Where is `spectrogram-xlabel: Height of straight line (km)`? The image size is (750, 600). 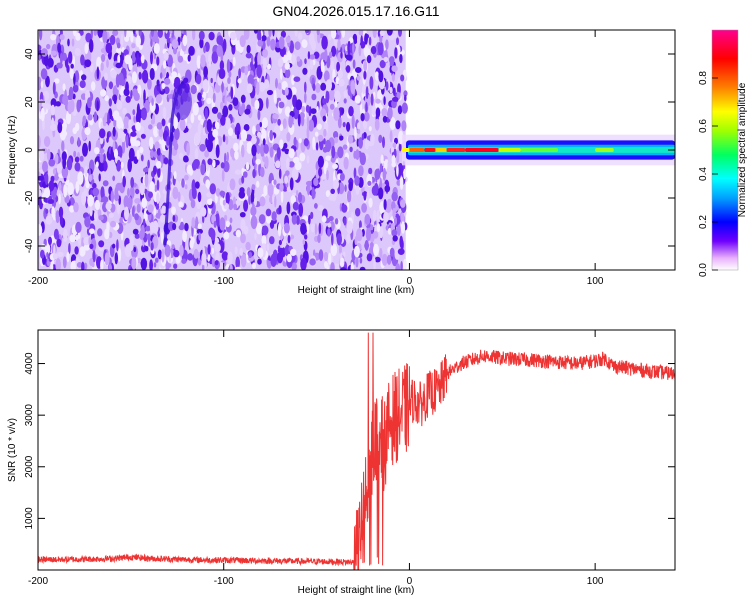
spectrogram-xlabel: Height of straight line (km) is located at coordinates (356, 290).